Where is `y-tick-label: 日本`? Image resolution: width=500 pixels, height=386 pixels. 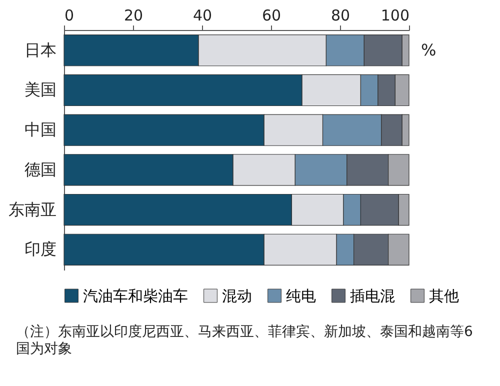
y-tick-label: 日本 is located at coordinates (40, 50).